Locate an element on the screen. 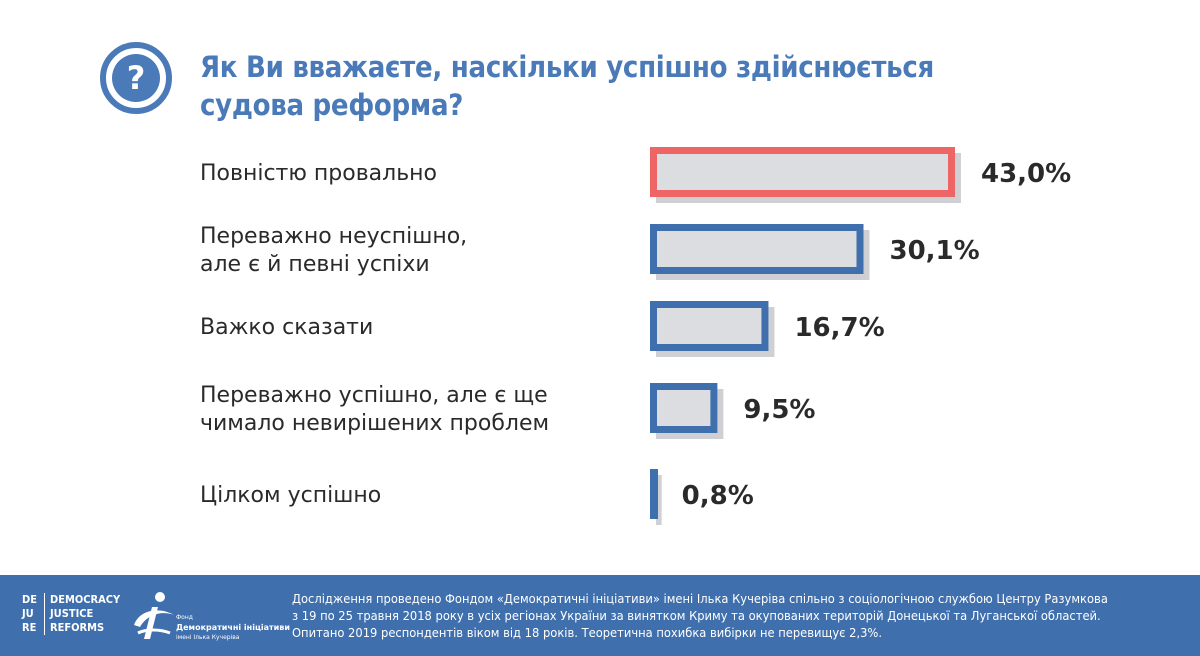 This screenshot has width=1200, height=656. category-label-4-line-2: чимало невирішених проблем is located at coordinates (374, 423).